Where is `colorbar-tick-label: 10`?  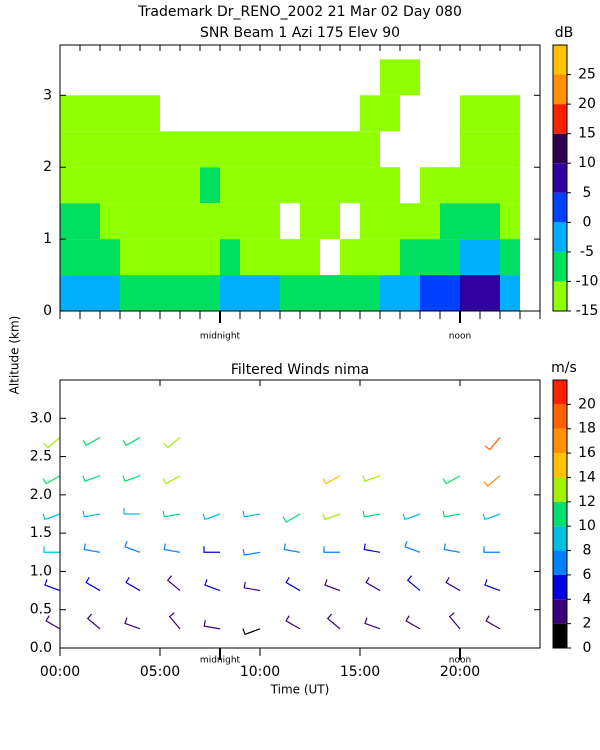
colorbar-tick-label: 10 is located at coordinates (587, 526).